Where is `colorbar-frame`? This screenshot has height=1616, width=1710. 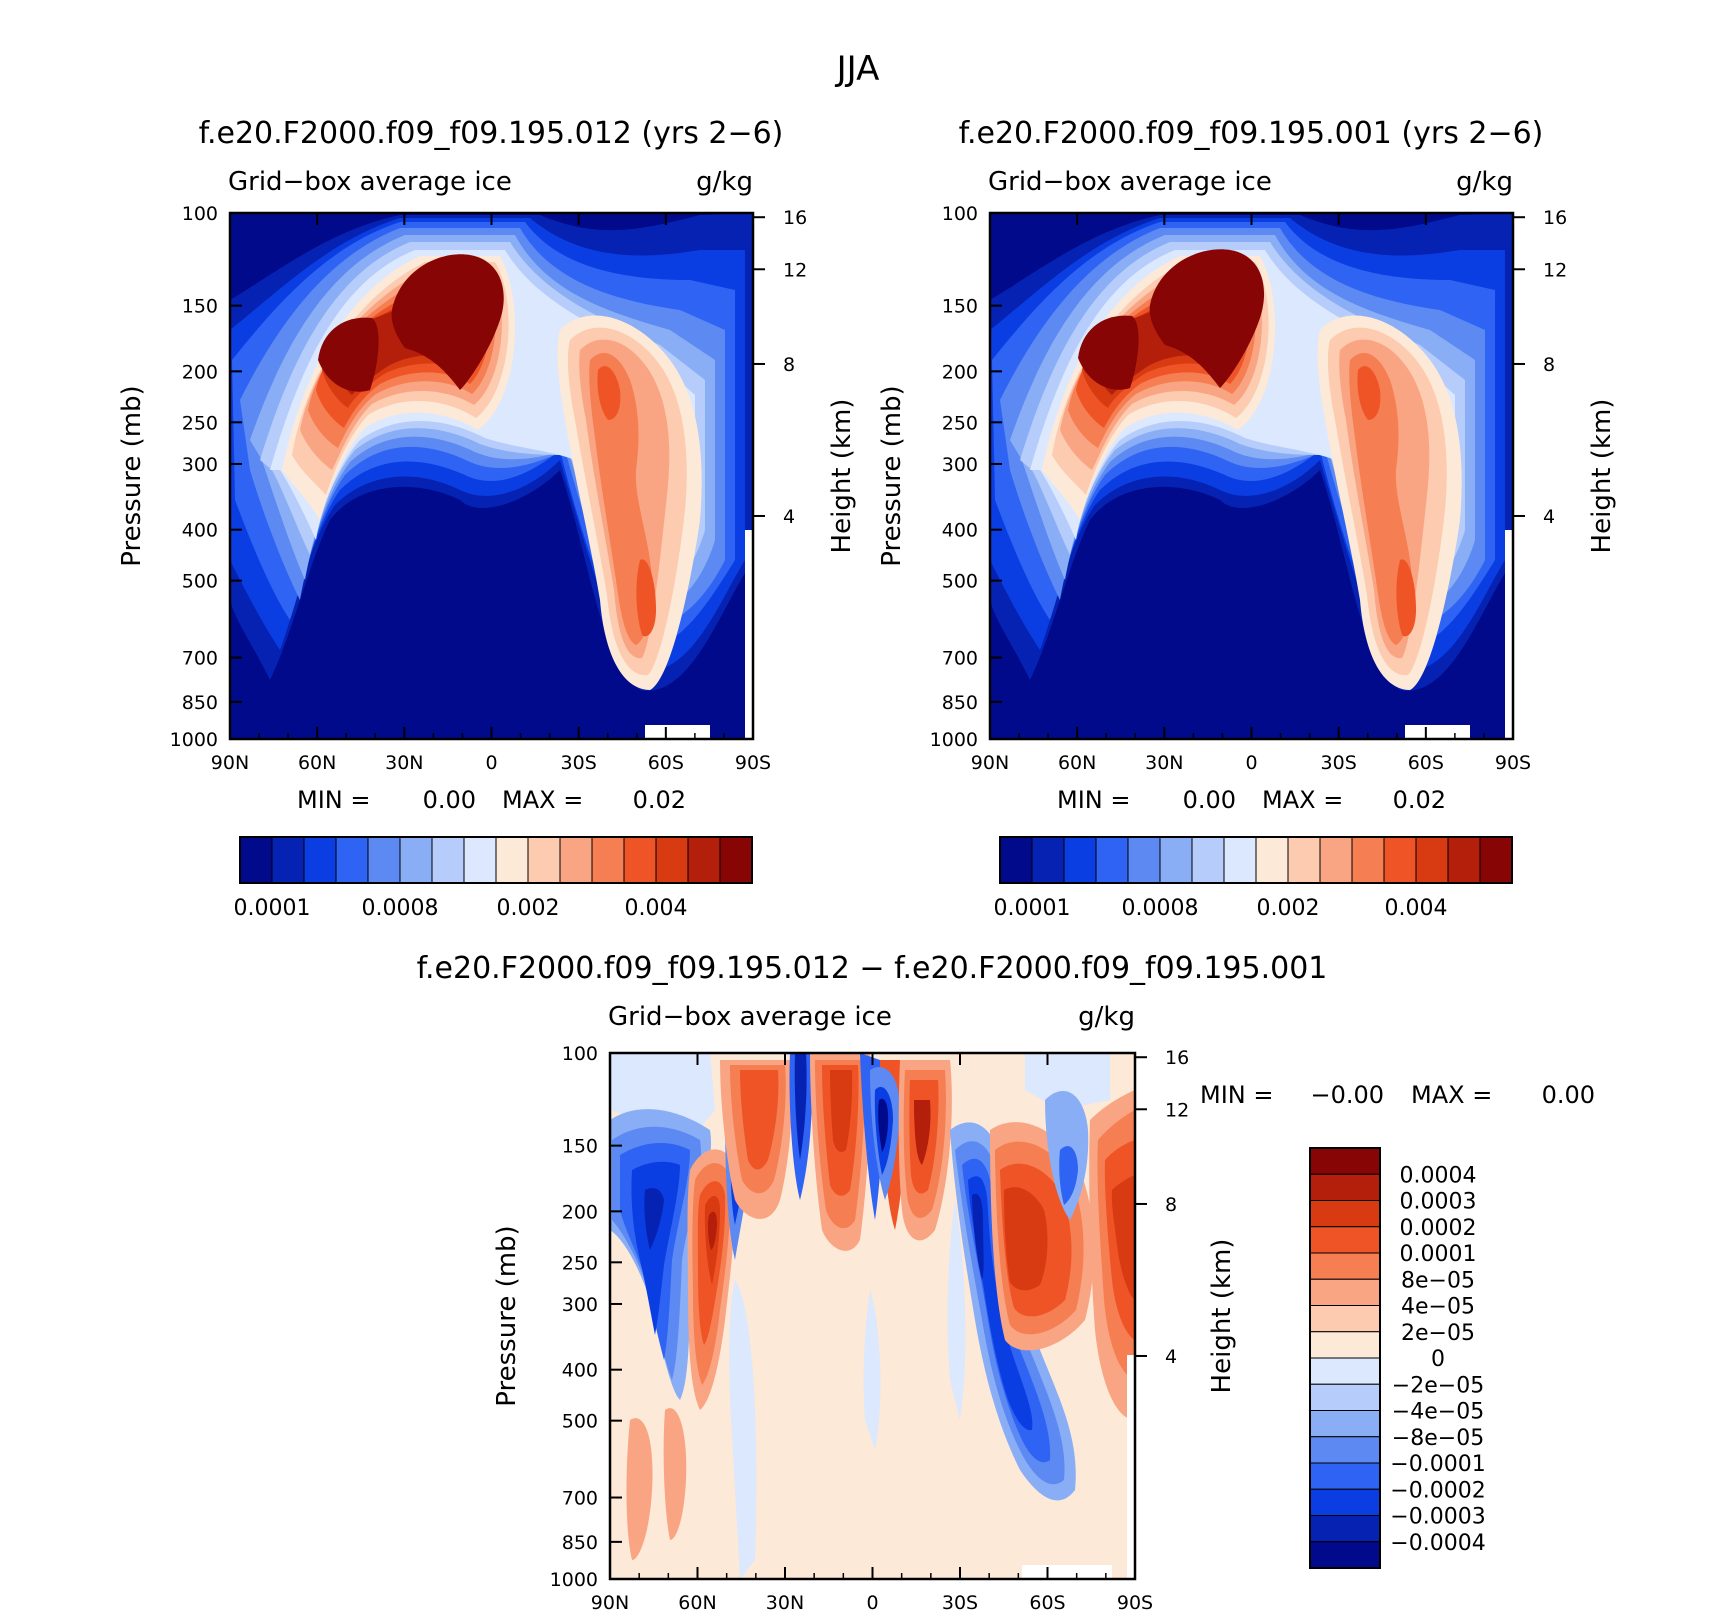 colorbar-frame is located at coordinates (1256, 860).